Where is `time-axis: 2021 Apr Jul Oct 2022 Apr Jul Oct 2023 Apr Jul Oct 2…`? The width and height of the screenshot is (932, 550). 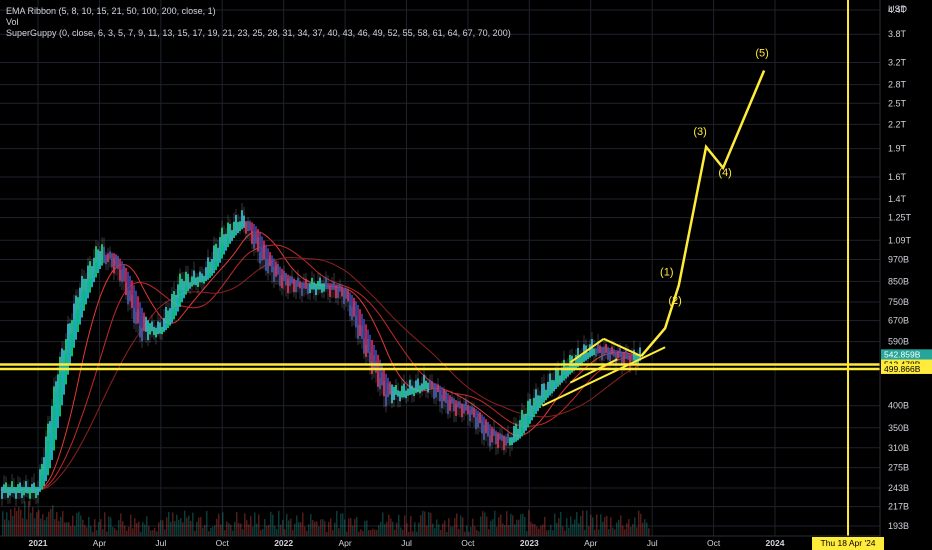
time-axis: 2021 Apr Jul Oct 2022 Apr Jul Oct 2023 Apr Jul Oct 2… is located at coordinates (440, 542).